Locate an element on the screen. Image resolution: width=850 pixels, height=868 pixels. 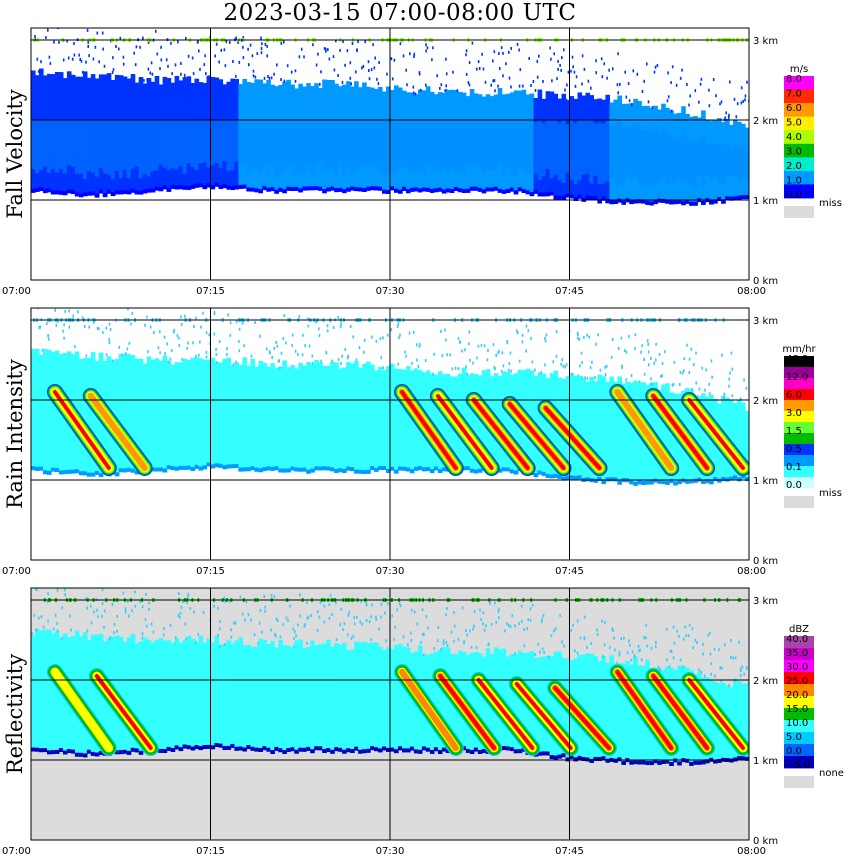
y-axis-label: Rain Intensity is located at coordinates (15, 434).